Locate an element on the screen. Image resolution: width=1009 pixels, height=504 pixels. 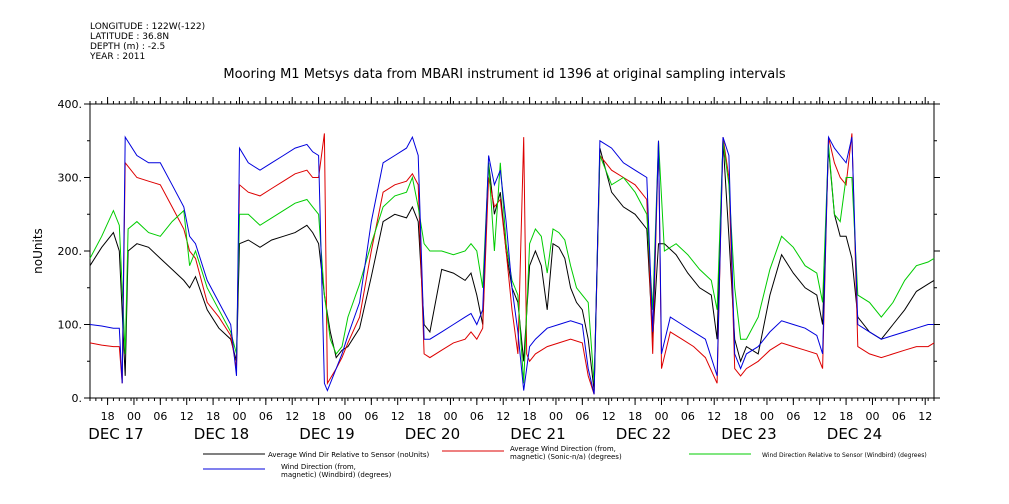
y-tick-label: 200. is located at coordinates (70, 251).